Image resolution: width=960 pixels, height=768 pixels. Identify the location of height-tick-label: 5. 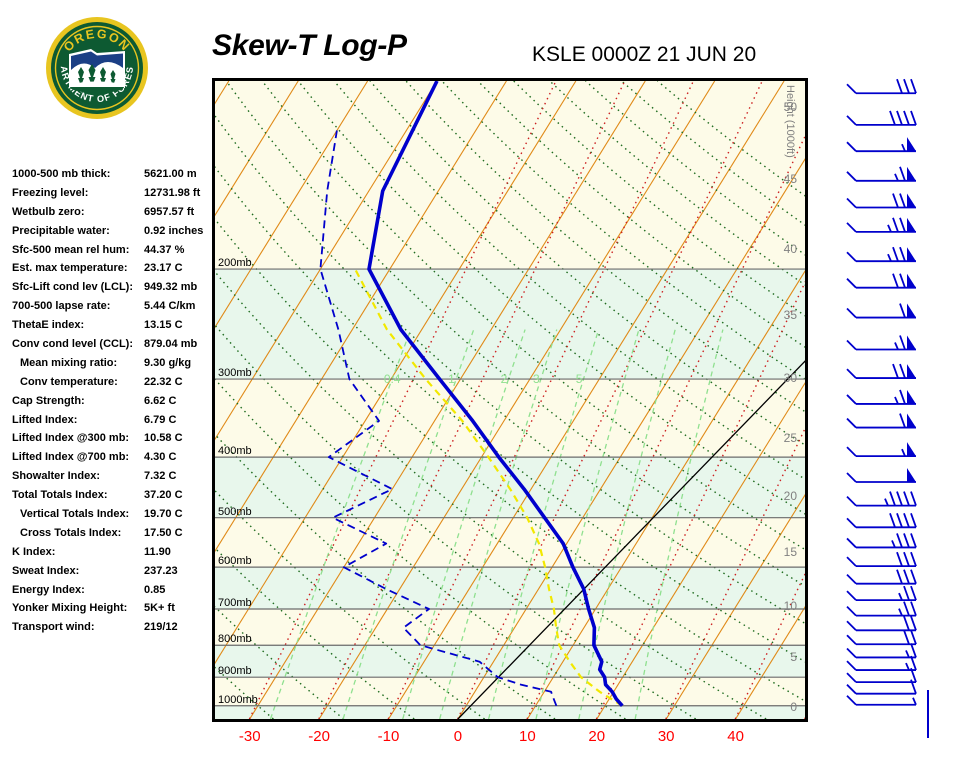
(793, 657).